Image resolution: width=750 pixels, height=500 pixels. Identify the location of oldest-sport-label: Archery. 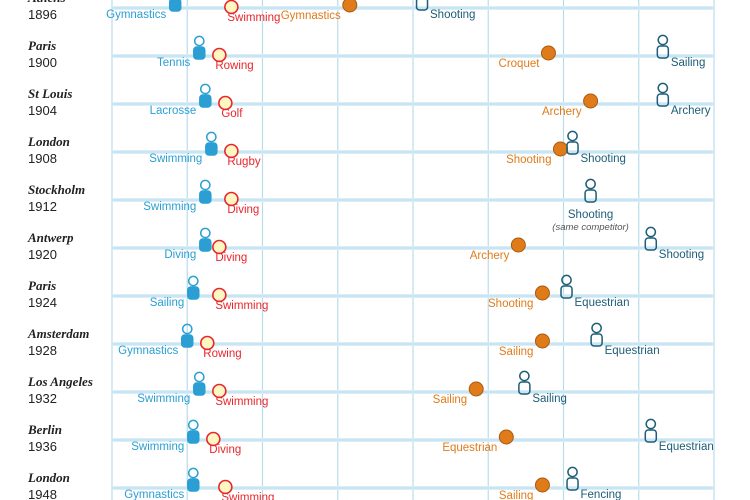
(691, 111).